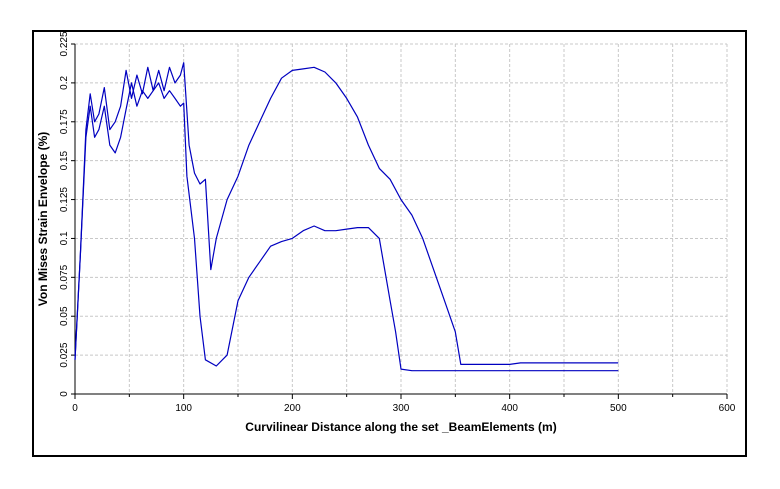 Image resolution: width=780 pixels, height=489 pixels. Describe the element at coordinates (75, 408) in the screenshot. I see `x-tick-label: 0` at that location.